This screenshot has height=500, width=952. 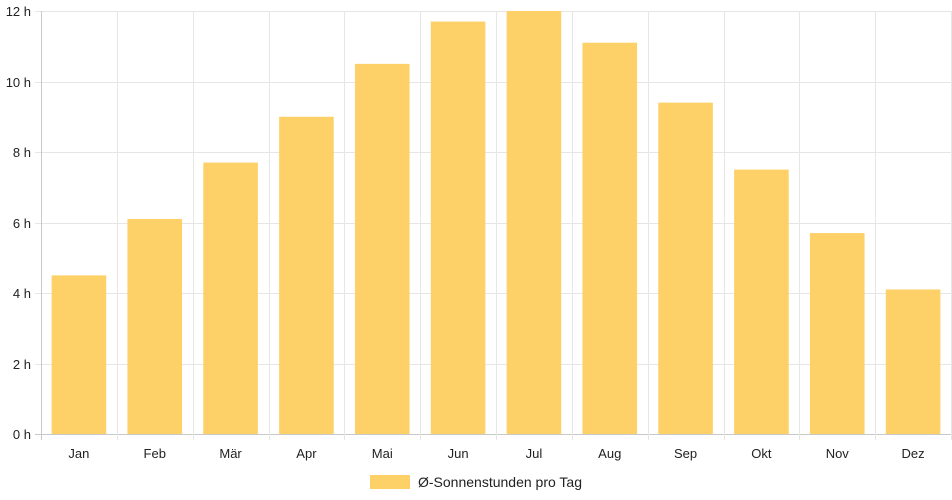 I want to click on legend: Ø-Sonnenstunden pro Tag, so click(x=476, y=482).